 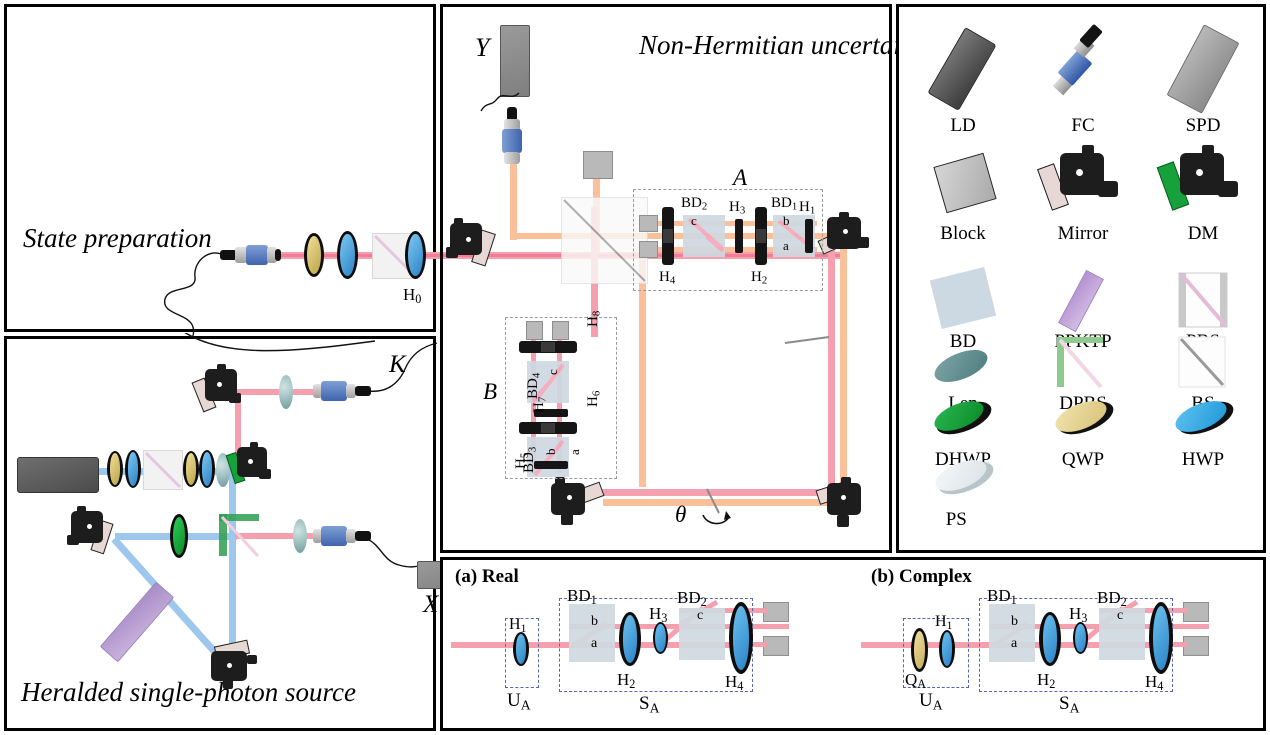 What do you see at coordinates (1191, 626) in the screenshot?
I see `beam-b-complex-out2` at bounding box center [1191, 626].